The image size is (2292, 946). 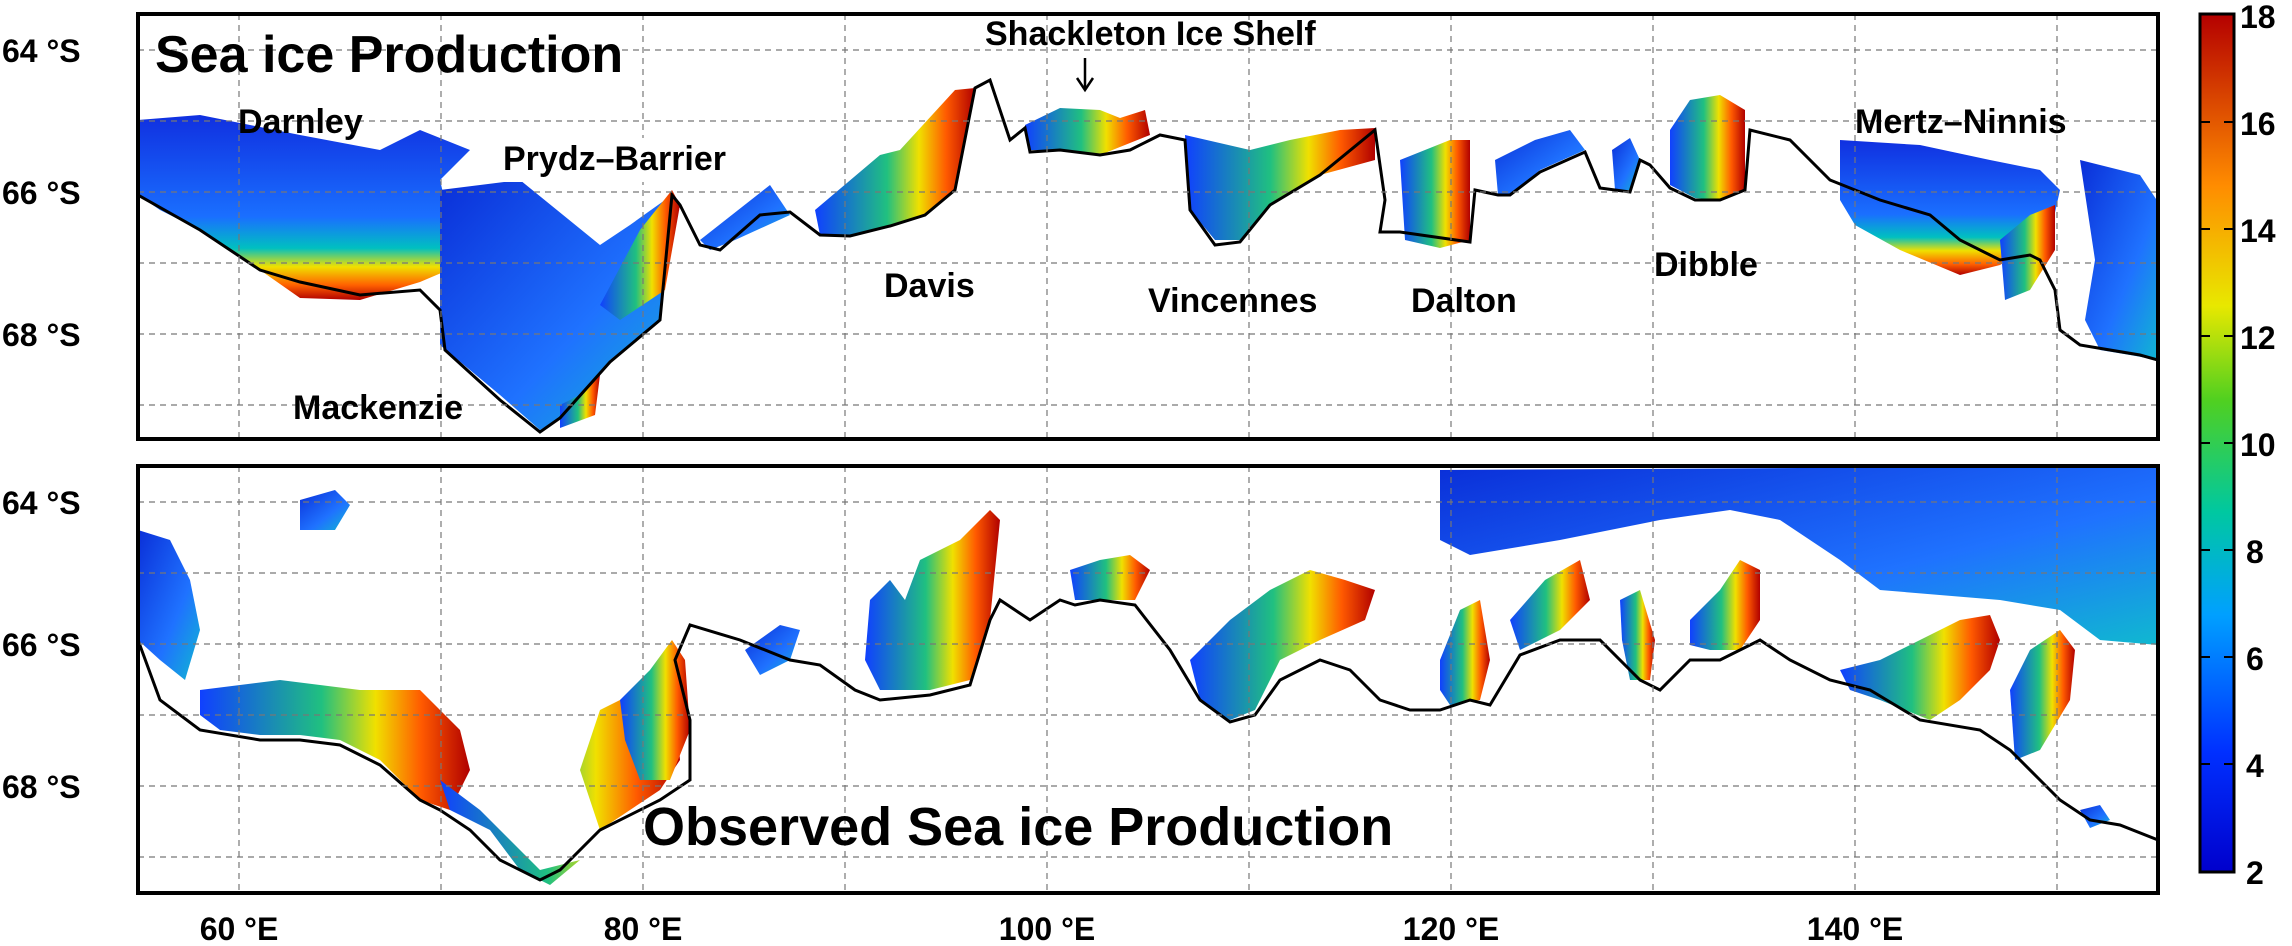 What do you see at coordinates (1087, 131) in the screenshot?
I see `region-shackleton-ice` at bounding box center [1087, 131].